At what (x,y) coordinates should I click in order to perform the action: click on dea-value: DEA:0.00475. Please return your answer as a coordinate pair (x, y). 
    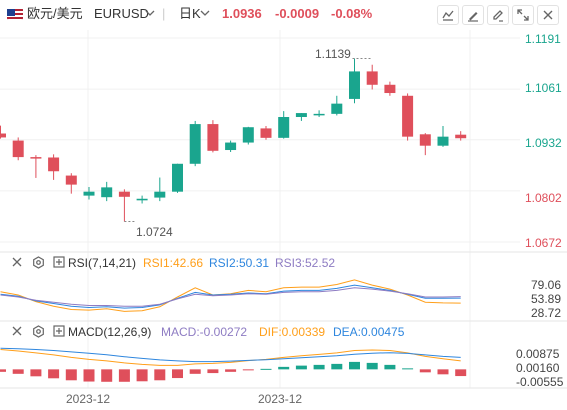
    Looking at the image, I should click on (369, 332).